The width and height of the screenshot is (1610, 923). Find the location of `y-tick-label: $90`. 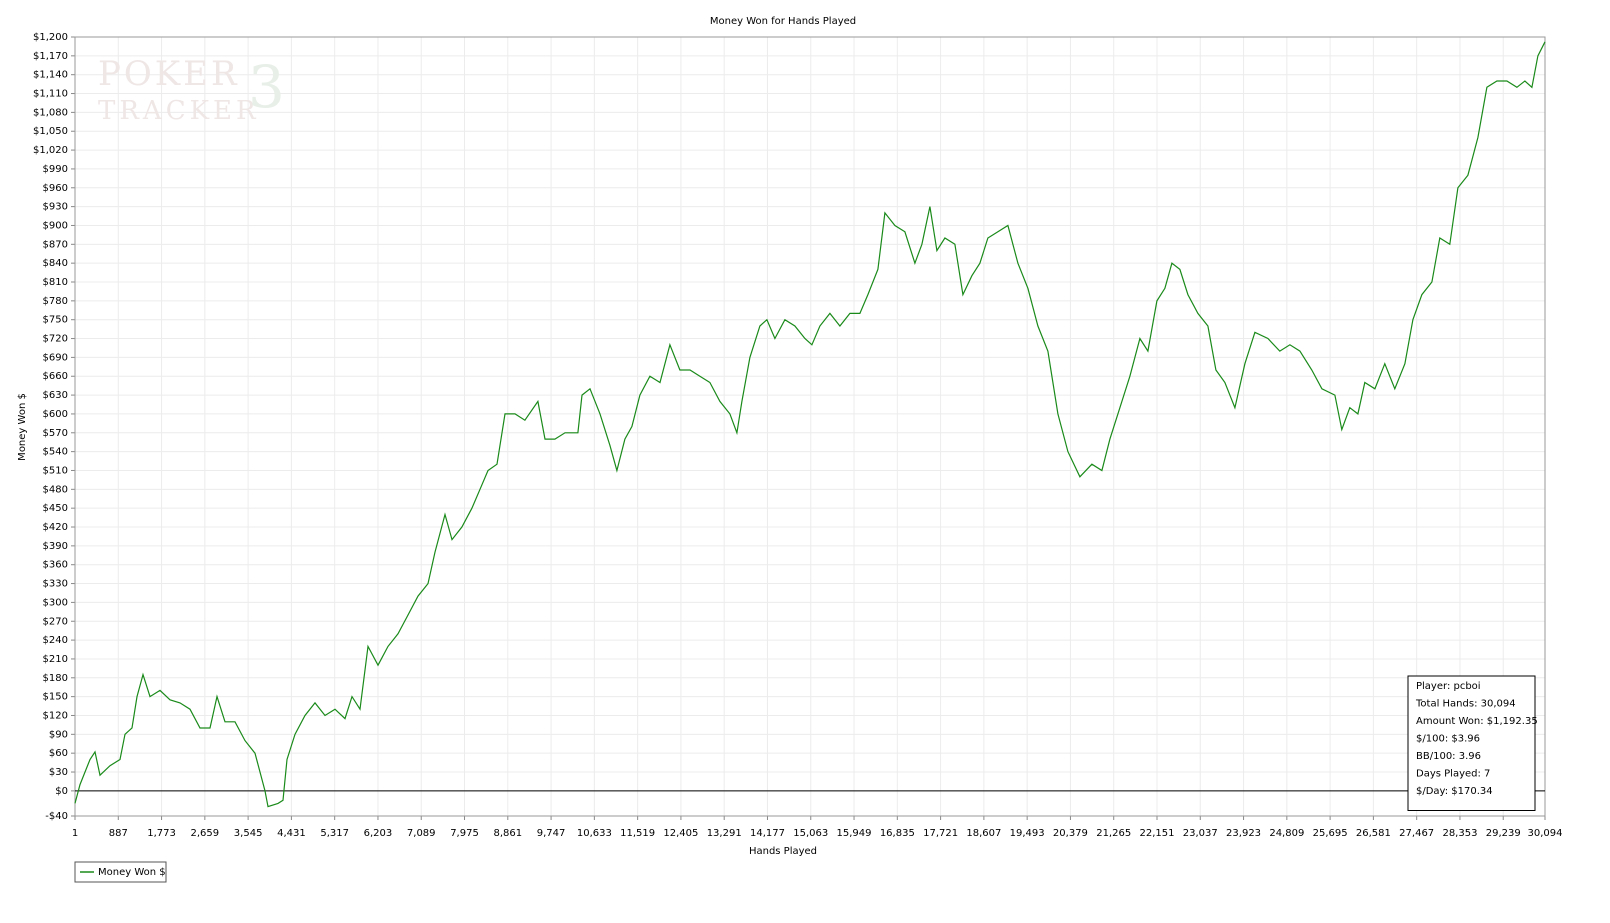

y-tick-label: $90 is located at coordinates (58, 734).